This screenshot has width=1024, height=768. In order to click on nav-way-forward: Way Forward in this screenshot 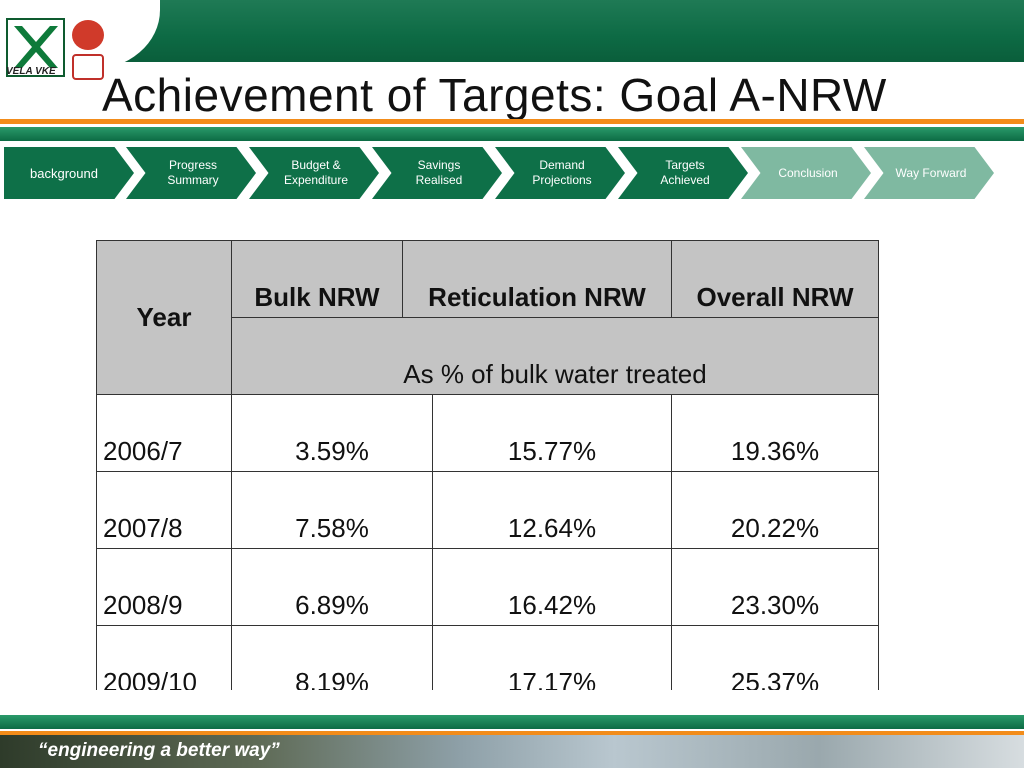, I will do `click(929, 173)`.